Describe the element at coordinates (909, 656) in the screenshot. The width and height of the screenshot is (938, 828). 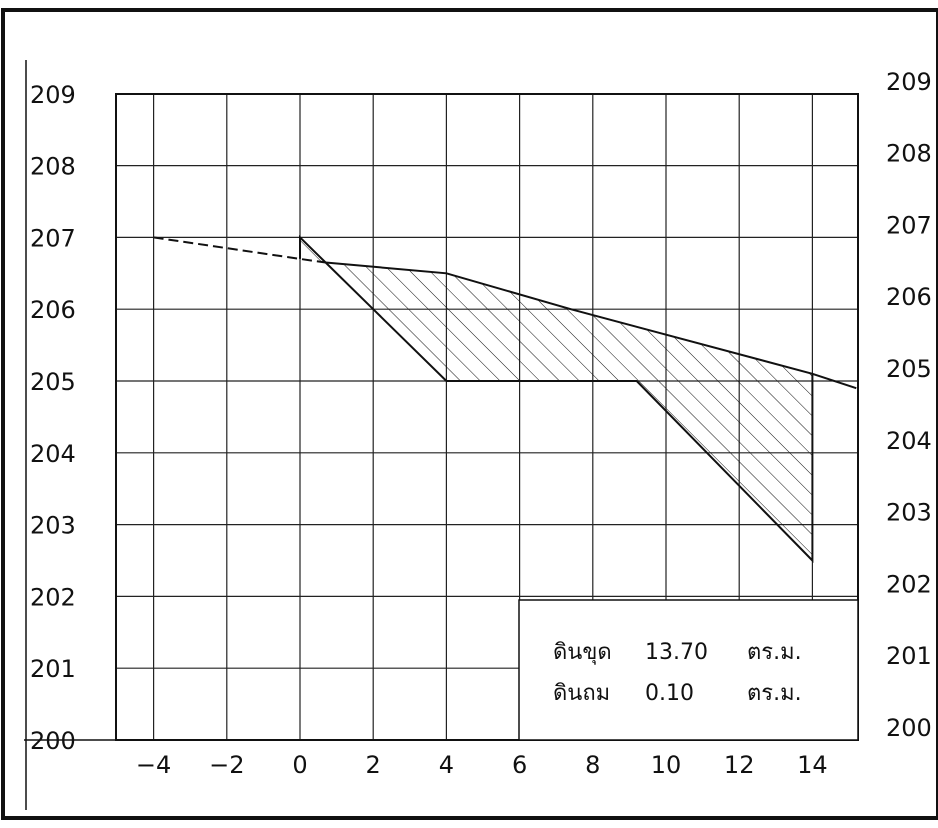
I see `y-tick-label-right: 201` at that location.